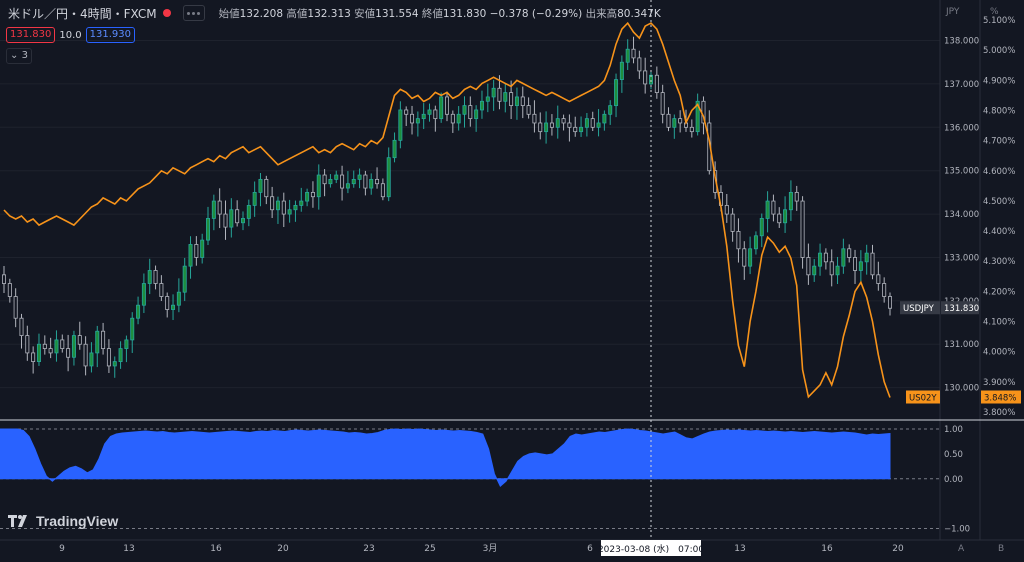 This screenshot has height=562, width=1024. Describe the element at coordinates (193, 13) in the screenshot. I see `more-options-icon` at that location.